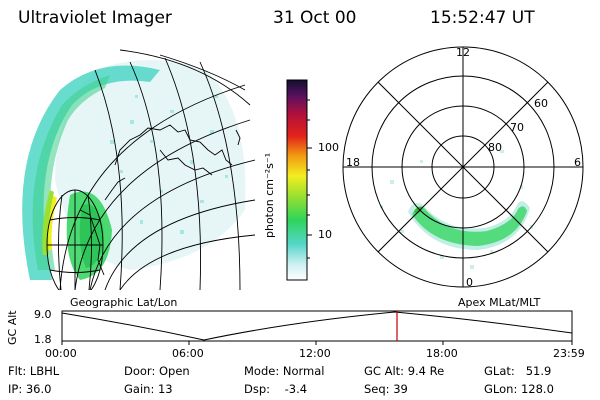  I want to click on alt-tick-1.8: 1.8, so click(43, 339).